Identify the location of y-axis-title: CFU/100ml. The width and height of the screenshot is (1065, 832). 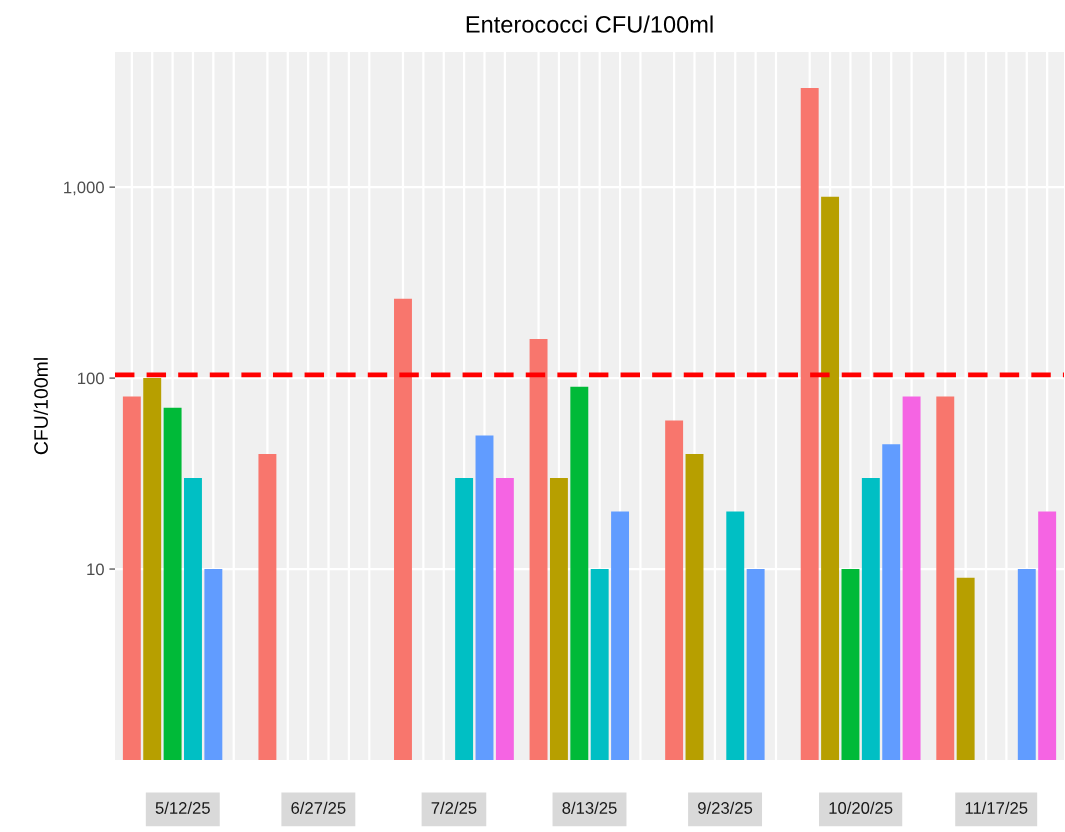
(40, 406).